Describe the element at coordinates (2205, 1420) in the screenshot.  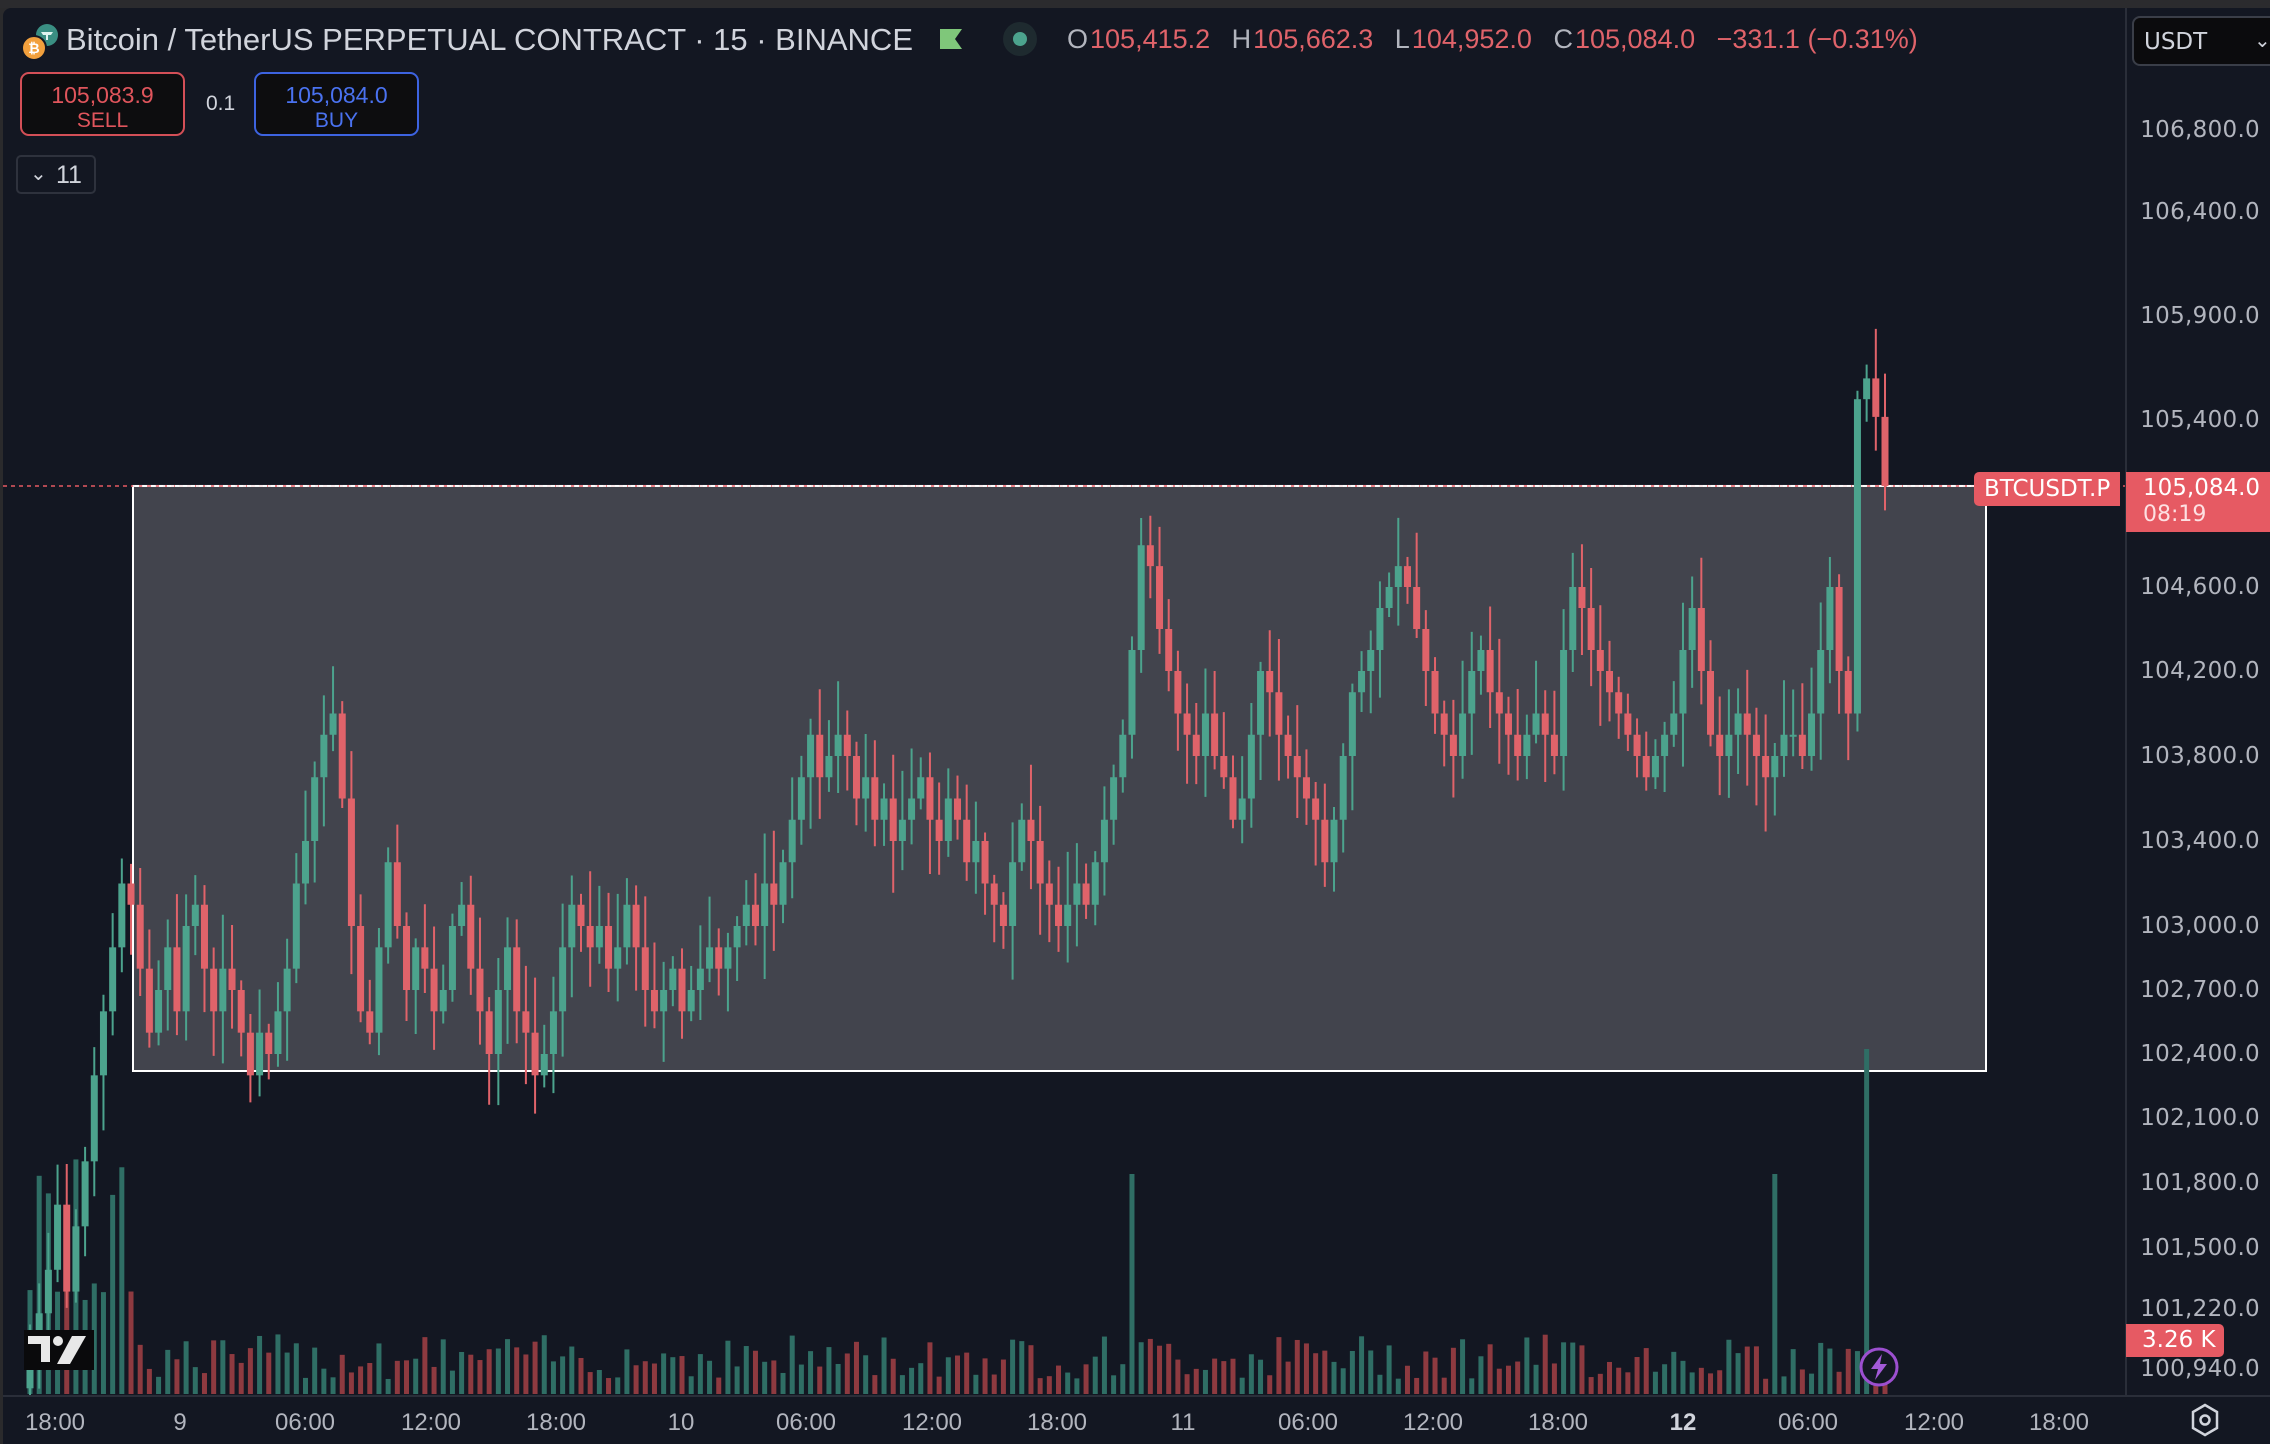
I see `settings-icon` at that location.